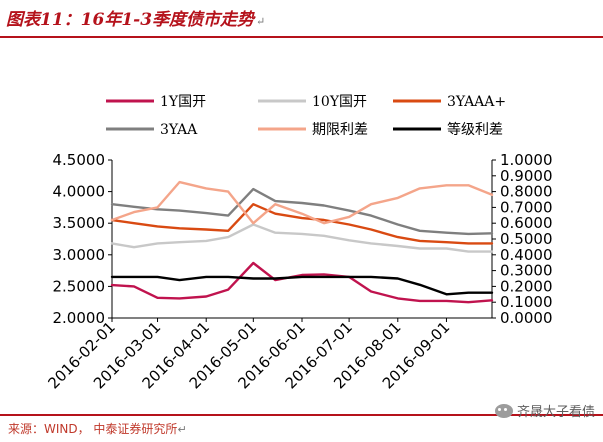  Describe the element at coordinates (526, 176) in the screenshot. I see `y-right-tick-label: 0.9000` at that location.